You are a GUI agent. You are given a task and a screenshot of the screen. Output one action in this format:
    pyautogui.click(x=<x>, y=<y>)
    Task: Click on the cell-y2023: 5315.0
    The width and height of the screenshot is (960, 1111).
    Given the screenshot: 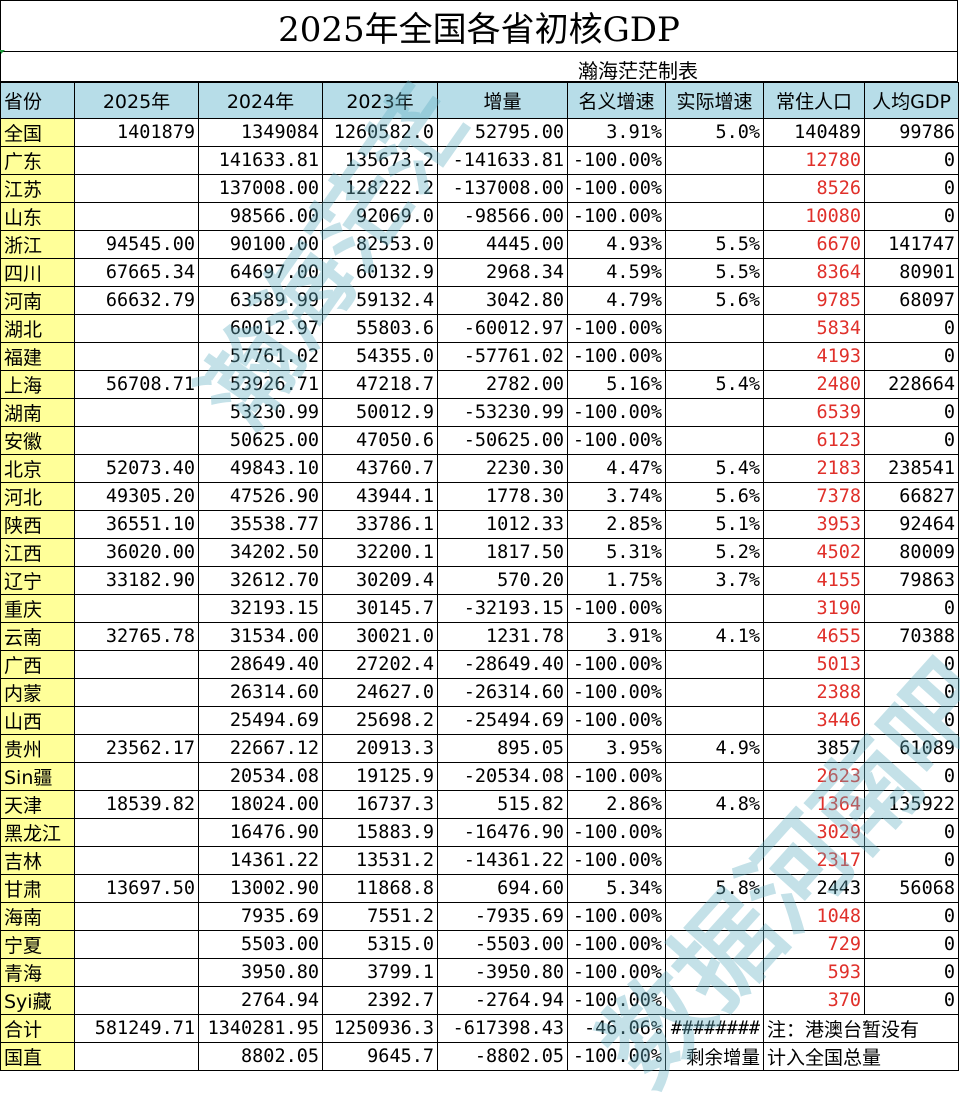 What is the action you would take?
    pyautogui.click(x=380, y=944)
    